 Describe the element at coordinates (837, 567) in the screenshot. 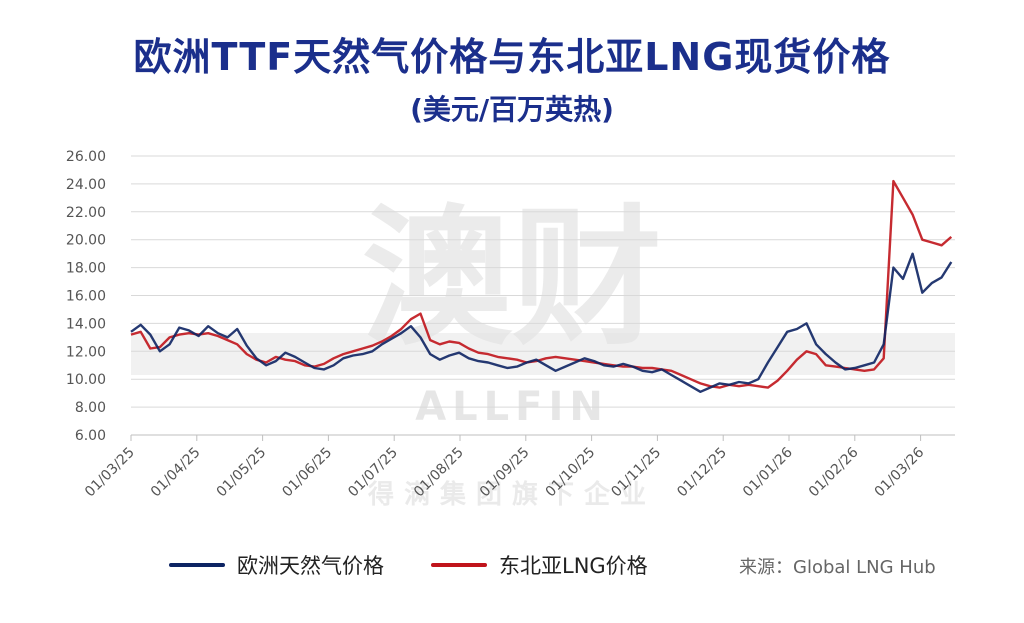

I see `source-note: 来源：Global LNG Hub` at that location.